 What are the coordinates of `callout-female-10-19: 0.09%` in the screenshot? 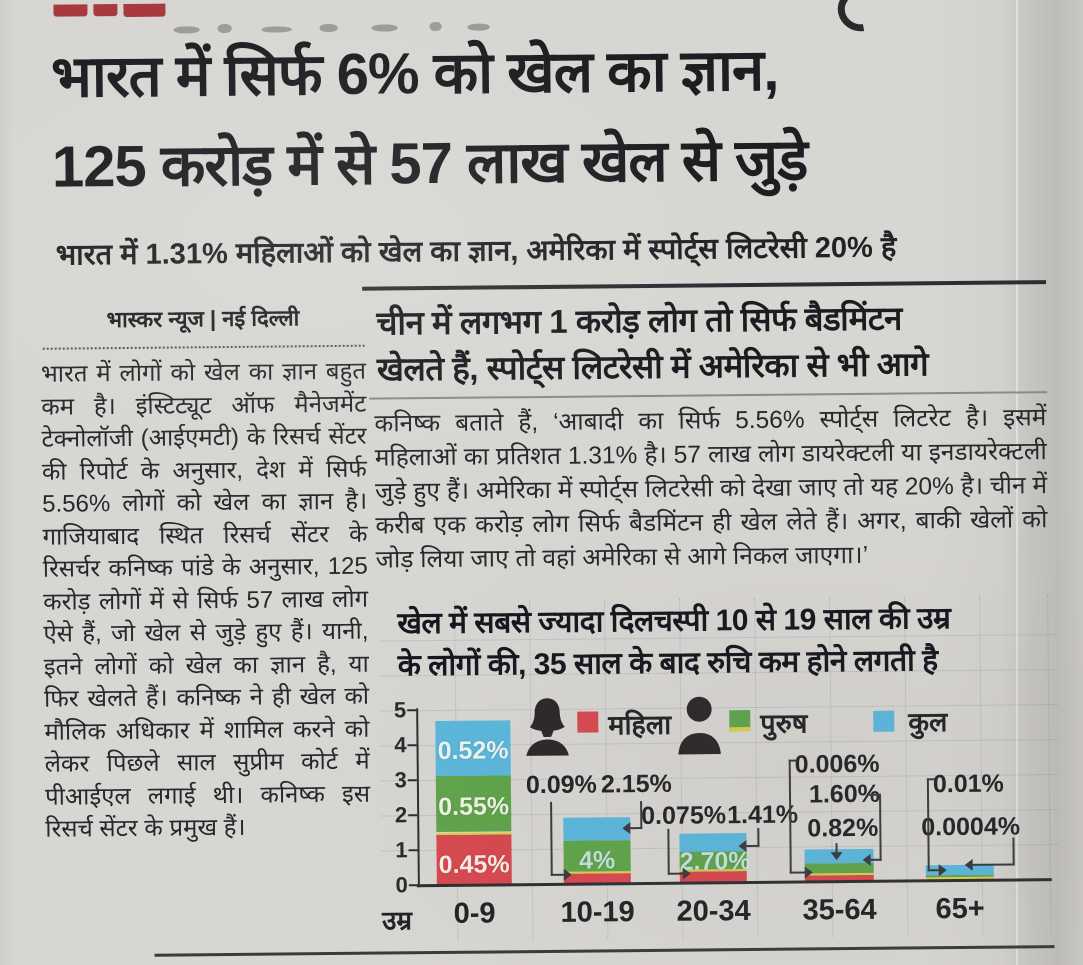 It's located at (561, 785).